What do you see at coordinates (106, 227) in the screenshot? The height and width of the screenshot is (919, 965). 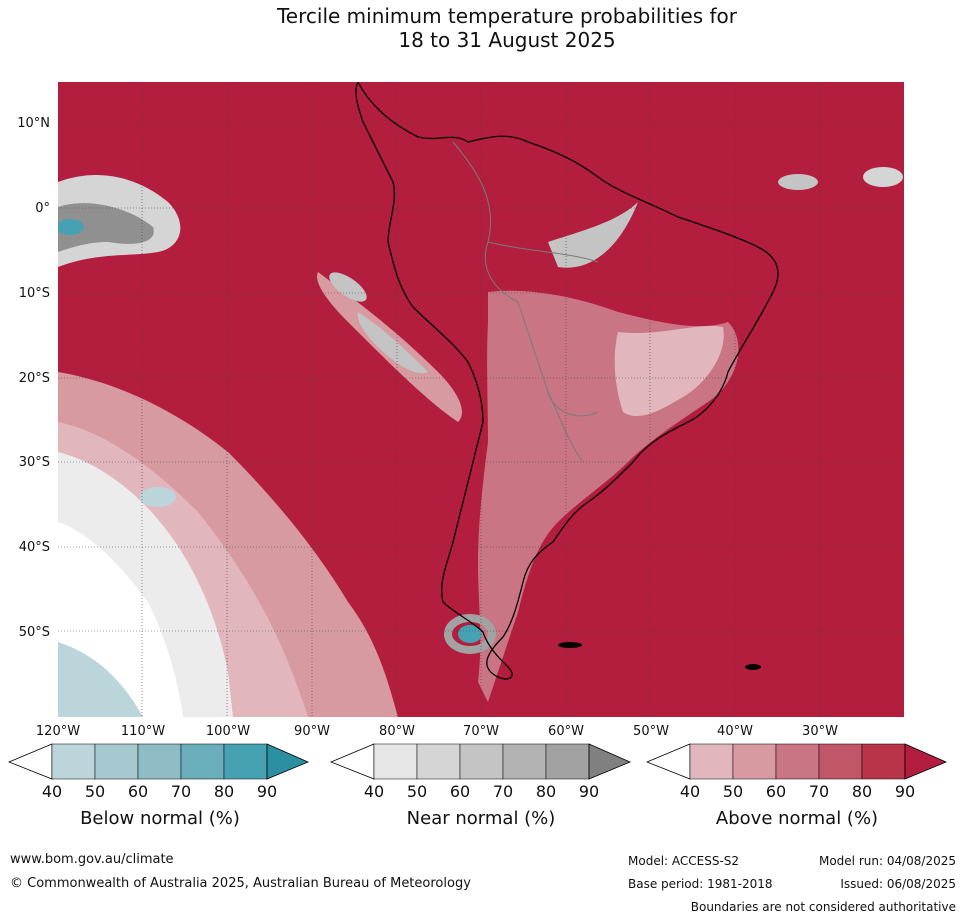 I see `pacific-dark-grey` at bounding box center [106, 227].